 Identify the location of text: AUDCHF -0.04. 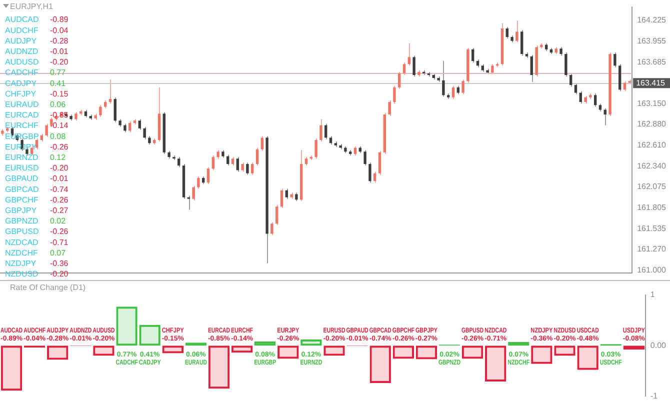
(36, 30).